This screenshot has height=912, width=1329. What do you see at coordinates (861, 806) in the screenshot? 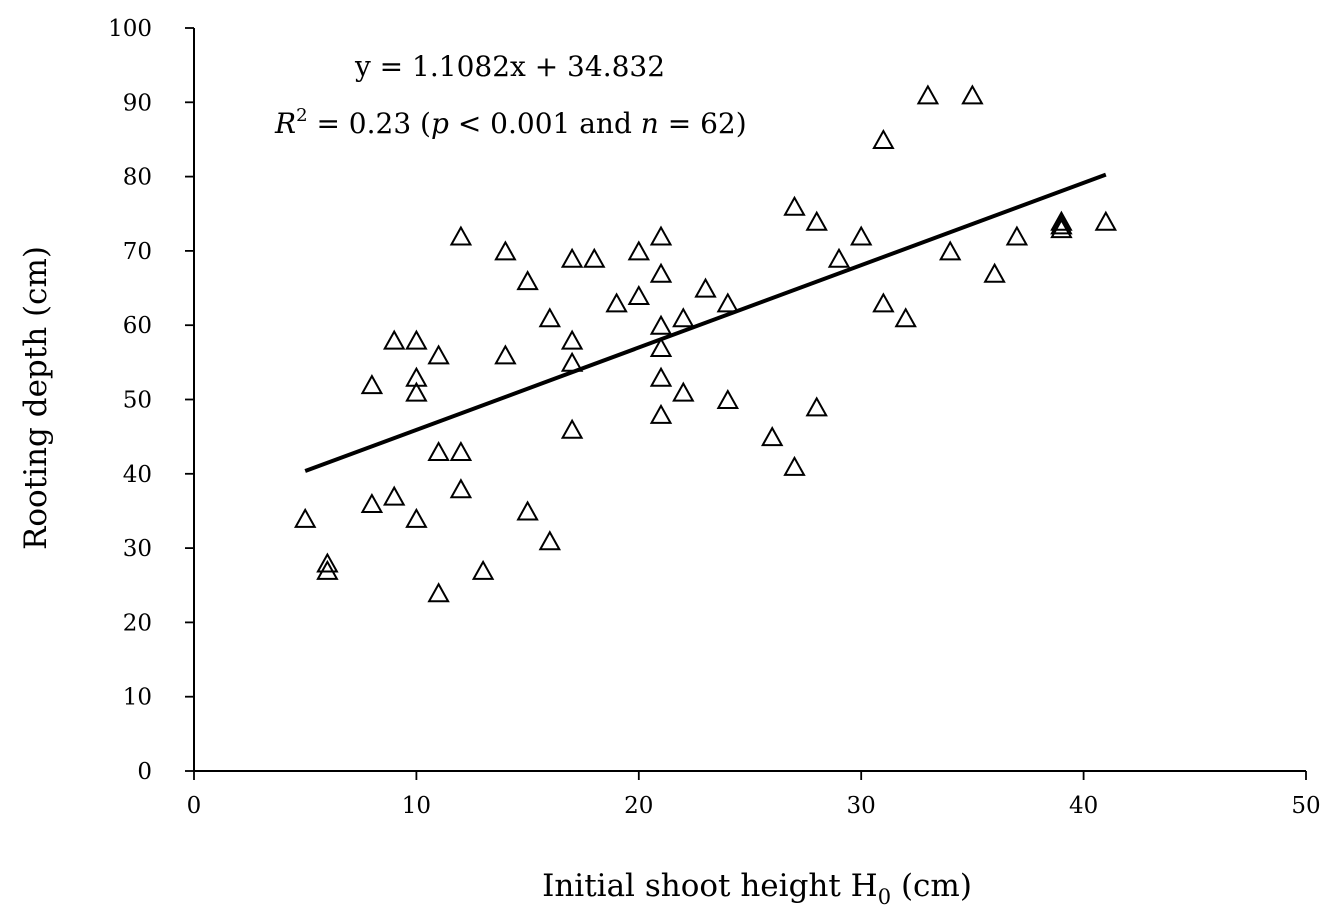
I see `x-tick-label: 30` at bounding box center [861, 806].